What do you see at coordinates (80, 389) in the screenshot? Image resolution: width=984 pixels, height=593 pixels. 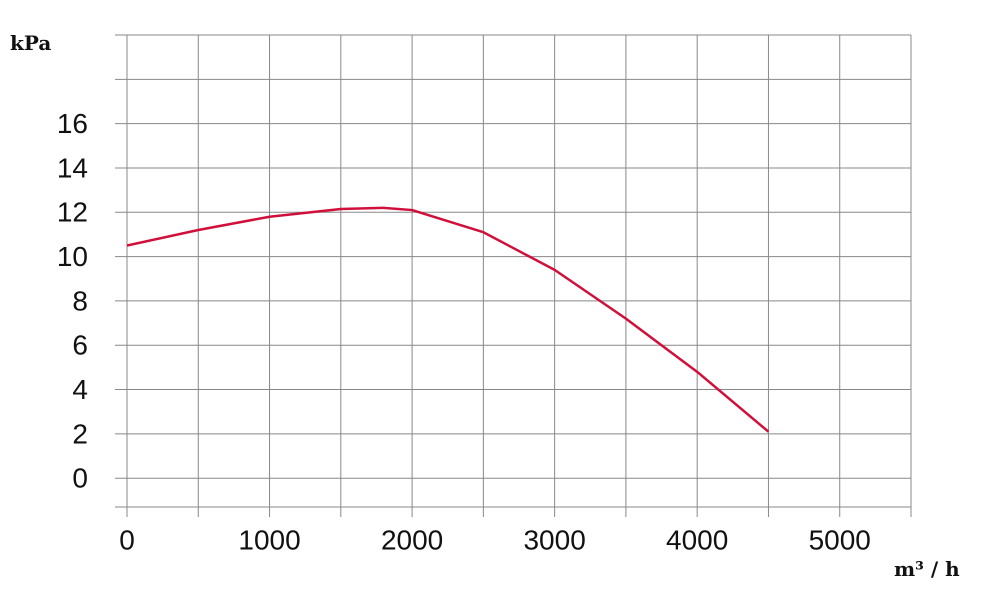 I see `y-tick-label: 4` at bounding box center [80, 389].